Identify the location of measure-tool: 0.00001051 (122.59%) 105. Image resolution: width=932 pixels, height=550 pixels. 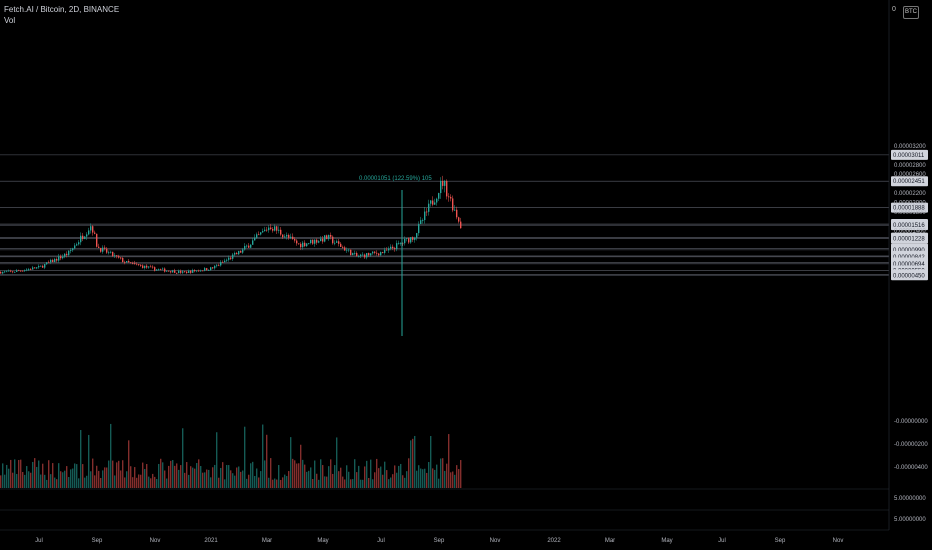
(395, 256).